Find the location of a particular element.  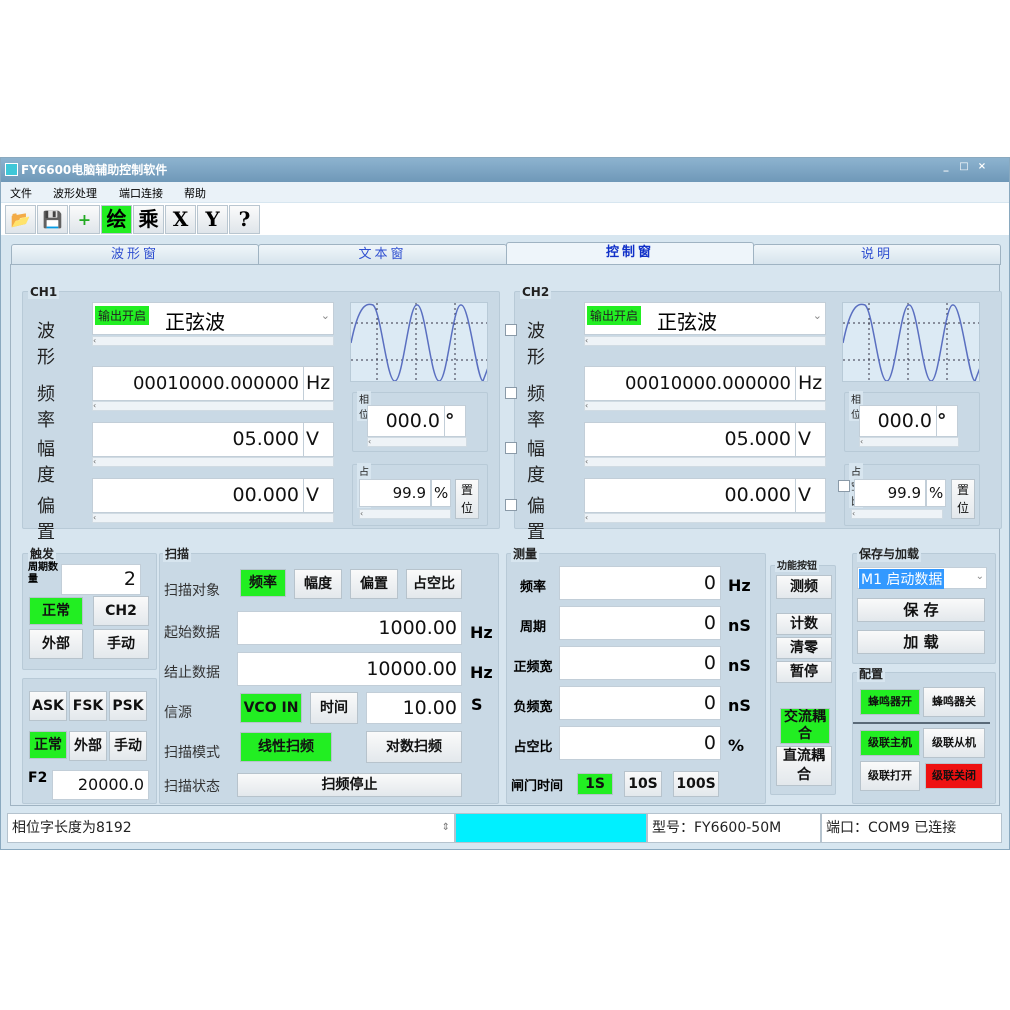

menu-port: 端口连接 is located at coordinates (141, 193).